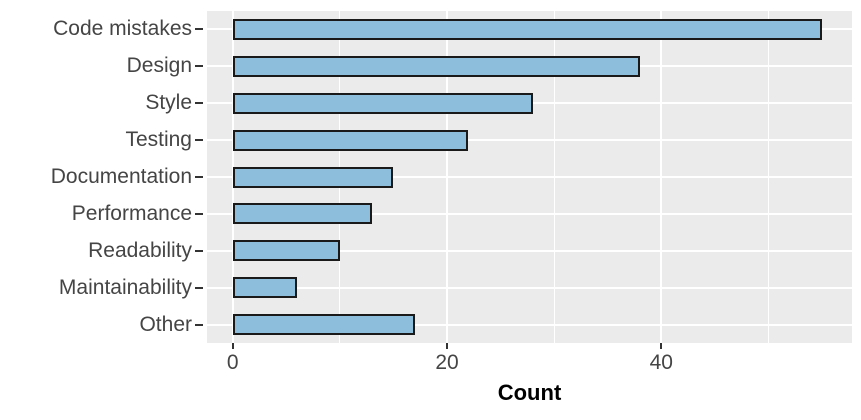 The image size is (861, 420). What do you see at coordinates (264, 288) in the screenshot?
I see `bar-maintainability` at bounding box center [264, 288].